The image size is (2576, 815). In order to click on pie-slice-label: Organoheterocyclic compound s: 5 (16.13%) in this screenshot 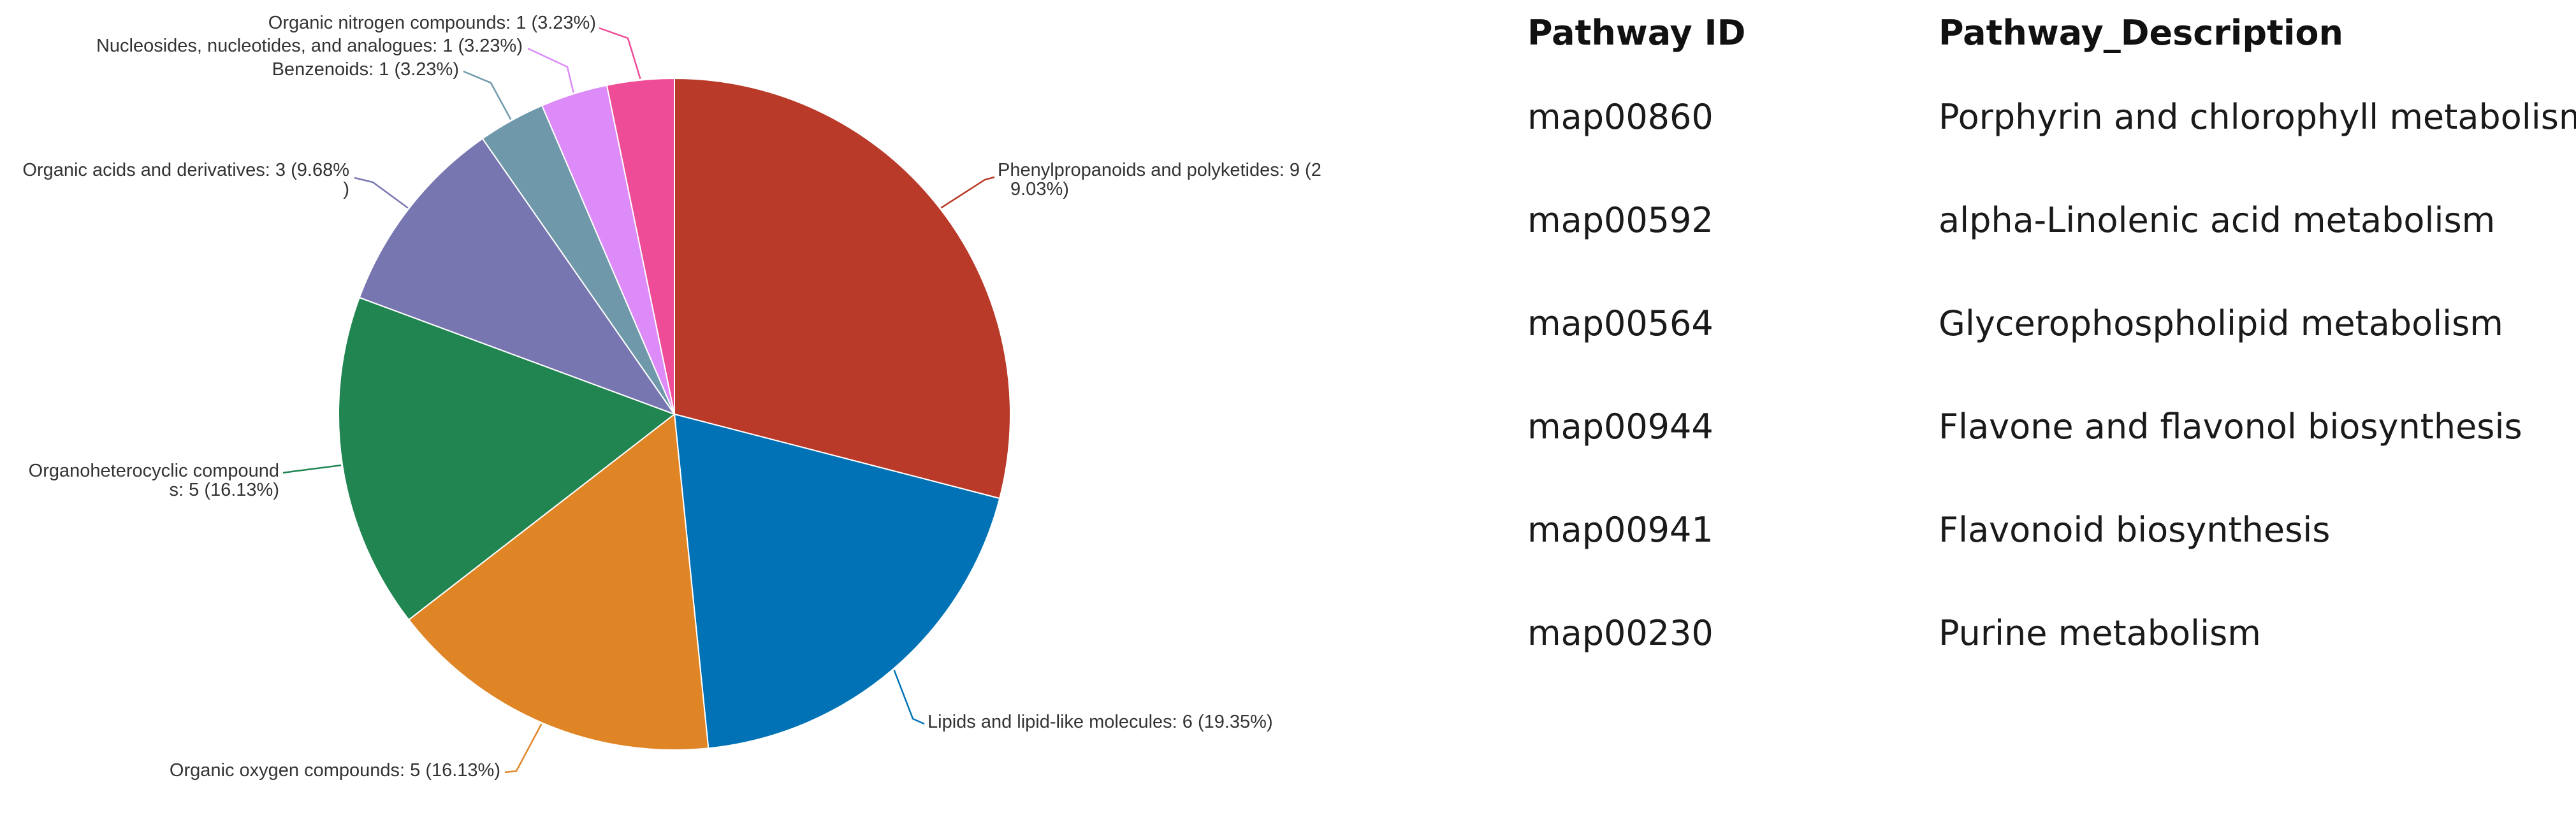, I will do `click(154, 480)`.